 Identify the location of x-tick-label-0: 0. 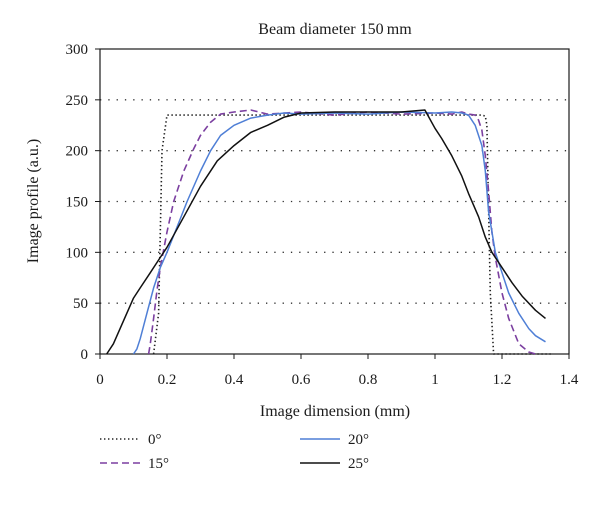
(100, 380).